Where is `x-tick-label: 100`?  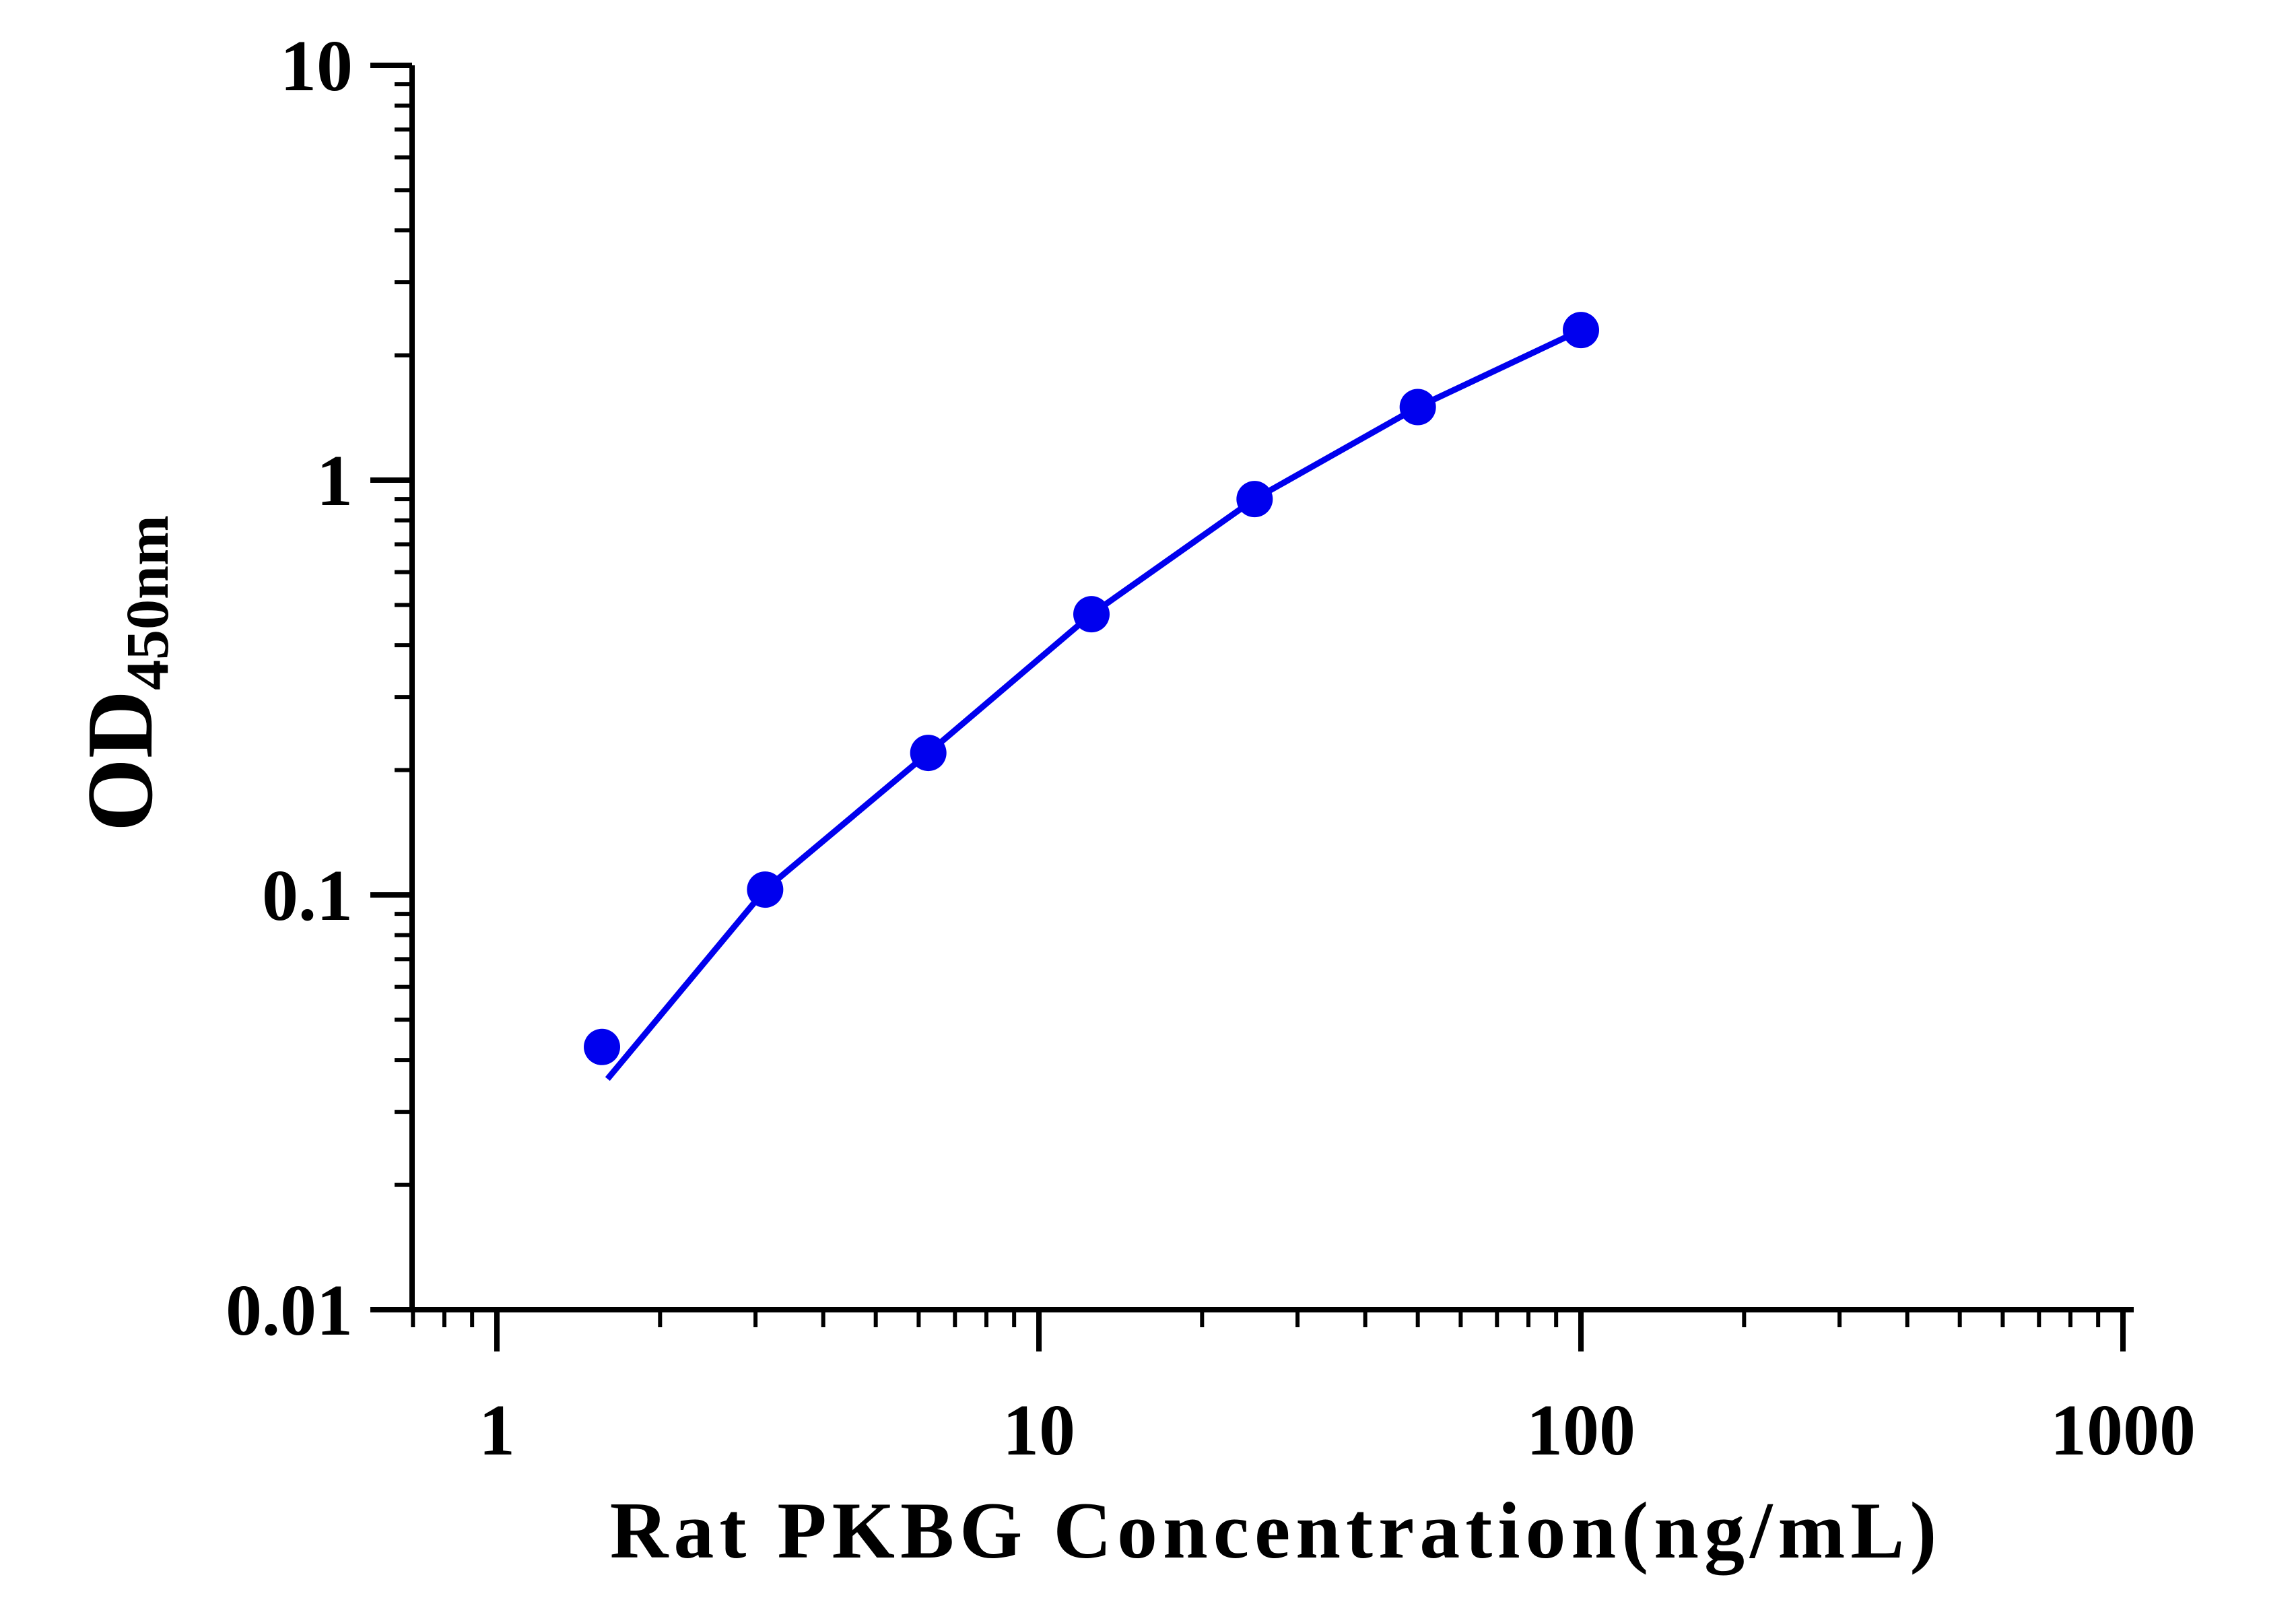
x-tick-label: 100 is located at coordinates (1580, 1431).